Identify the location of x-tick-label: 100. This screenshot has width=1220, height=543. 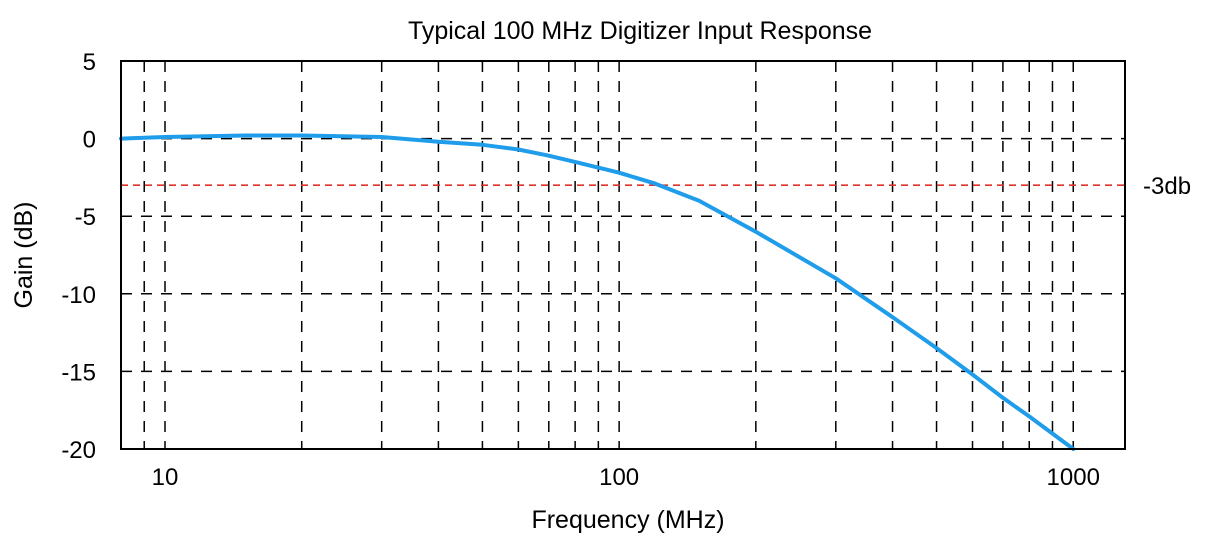
(619, 477).